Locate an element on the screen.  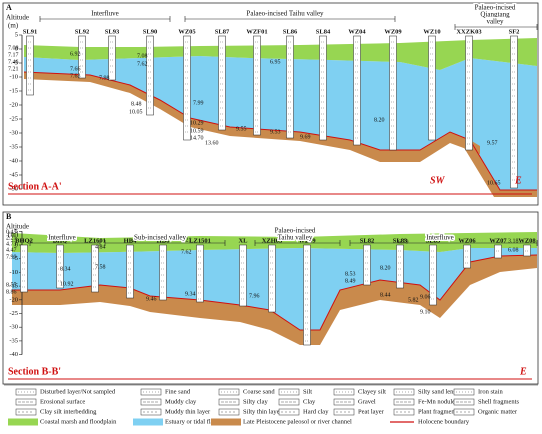
borehole-label: SF2 is located at coordinates (514, 31).